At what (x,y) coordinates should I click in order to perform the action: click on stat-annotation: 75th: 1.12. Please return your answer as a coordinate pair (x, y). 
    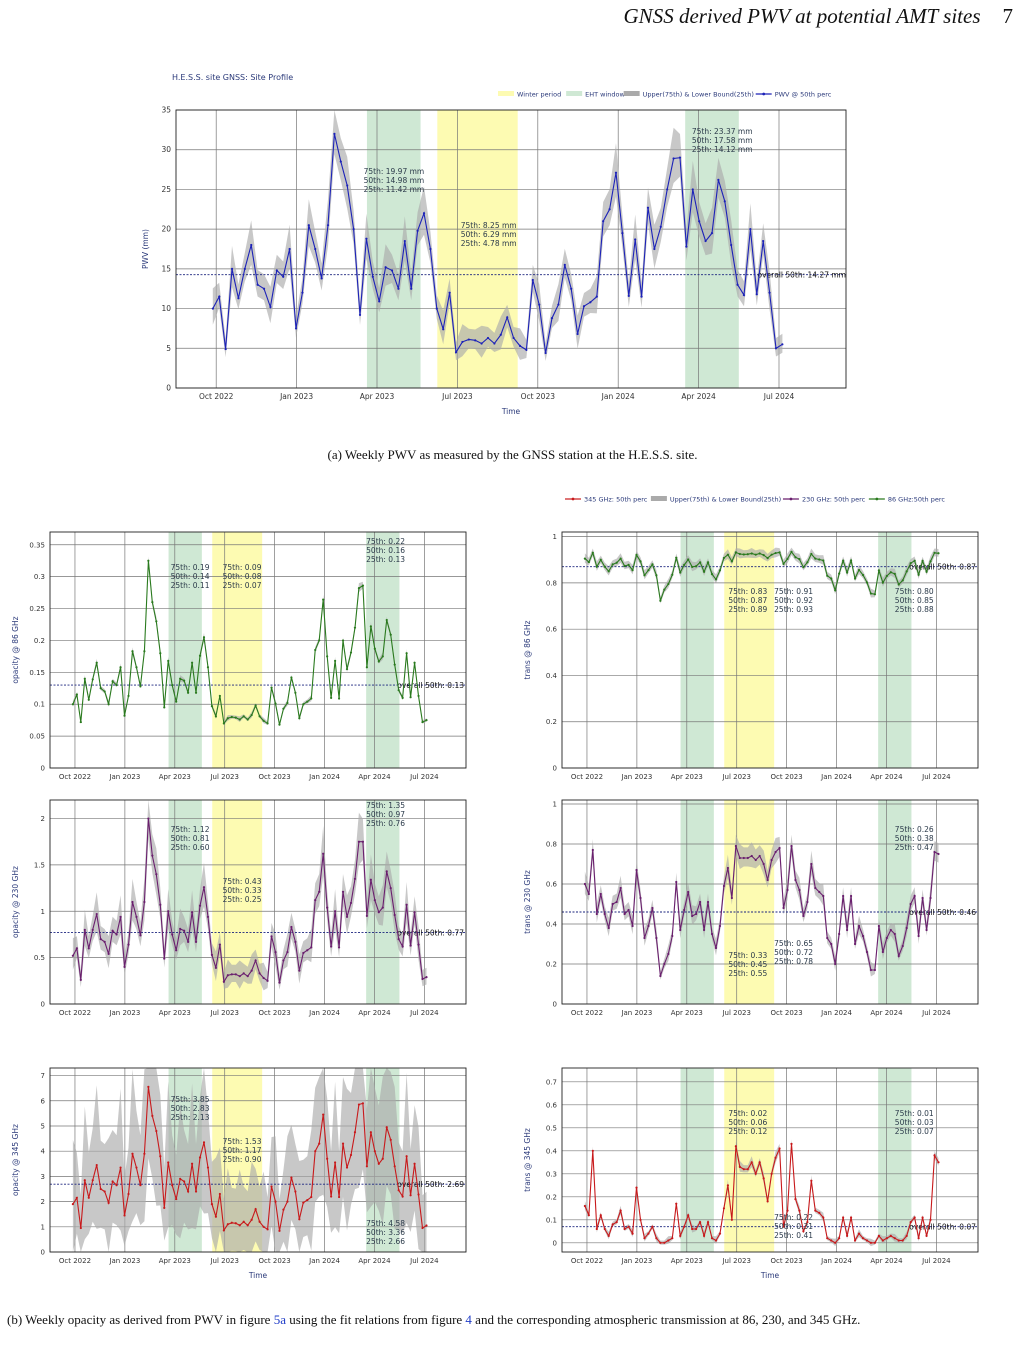
    Looking at the image, I should click on (190, 829).